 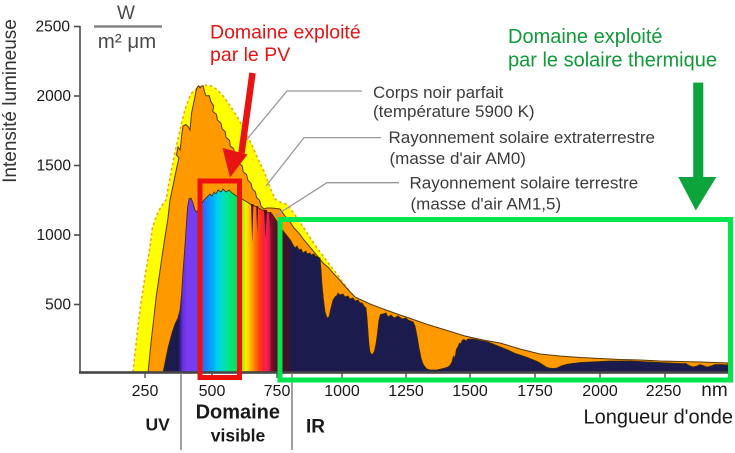 What do you see at coordinates (238, 436) in the screenshot?
I see `svg-text: visible` at bounding box center [238, 436].